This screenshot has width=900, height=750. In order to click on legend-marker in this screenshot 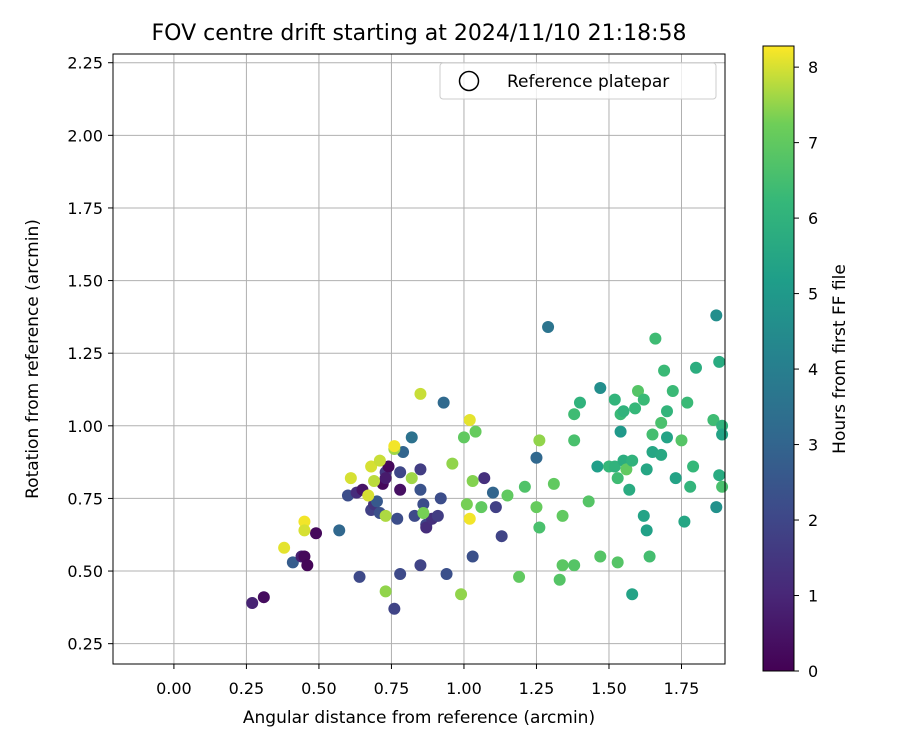, I will do `click(469, 81)`.